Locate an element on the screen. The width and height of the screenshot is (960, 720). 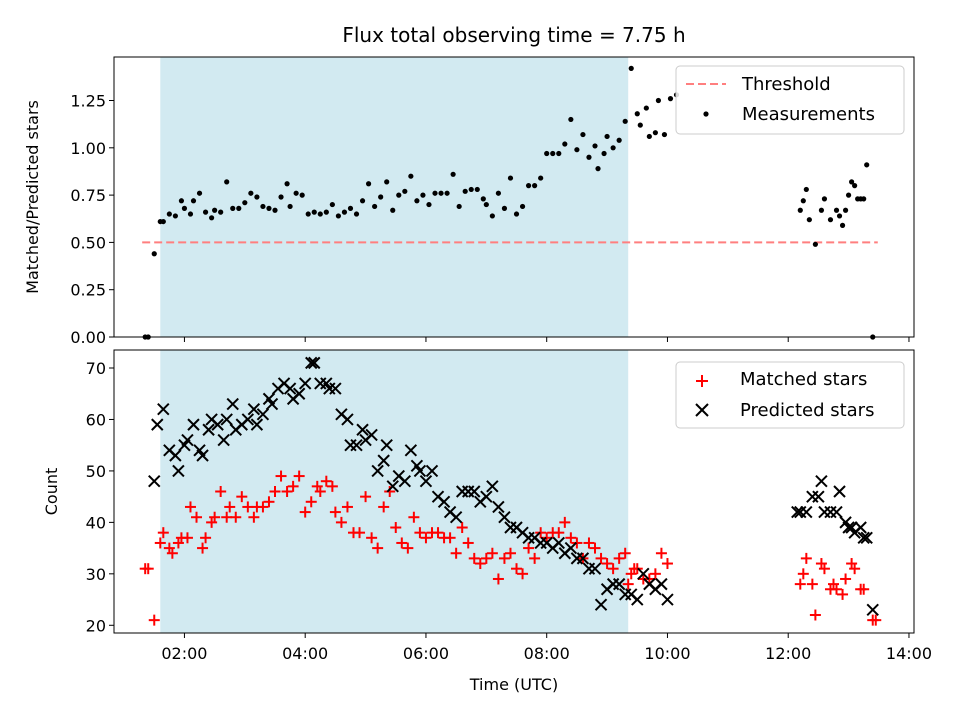
count-legend: Matched stars Predicted stars is located at coordinates (790, 395).